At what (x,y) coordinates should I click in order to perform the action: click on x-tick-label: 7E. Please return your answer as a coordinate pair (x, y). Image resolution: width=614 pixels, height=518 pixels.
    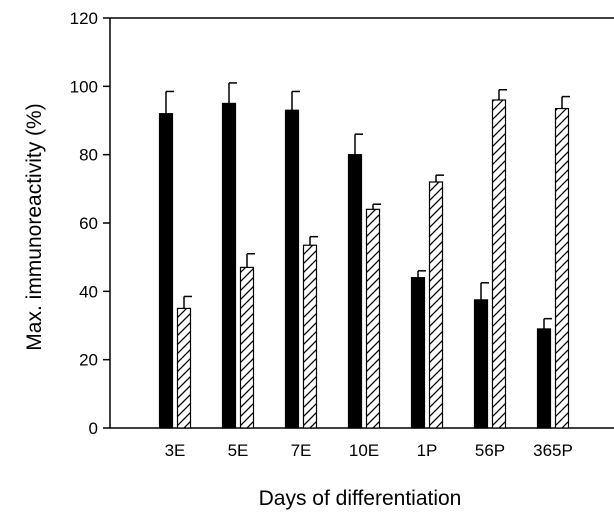
    Looking at the image, I should click on (301, 450).